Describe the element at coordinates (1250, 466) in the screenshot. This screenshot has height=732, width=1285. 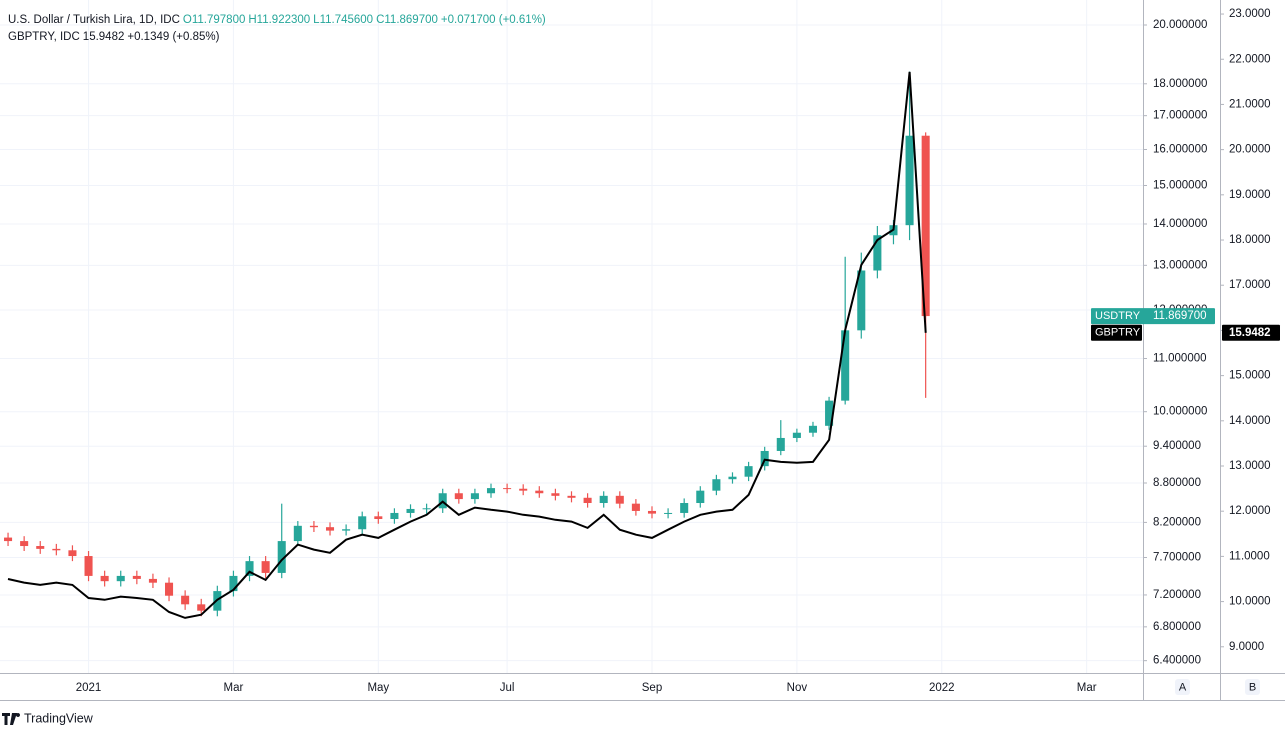
I see `y2-tick-label: 13.0000` at that location.